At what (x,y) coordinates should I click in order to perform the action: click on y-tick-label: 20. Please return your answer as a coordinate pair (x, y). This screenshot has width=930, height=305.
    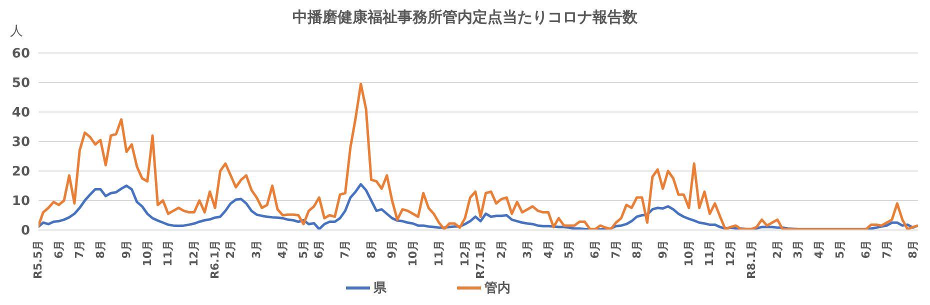
    Looking at the image, I should click on (21, 172).